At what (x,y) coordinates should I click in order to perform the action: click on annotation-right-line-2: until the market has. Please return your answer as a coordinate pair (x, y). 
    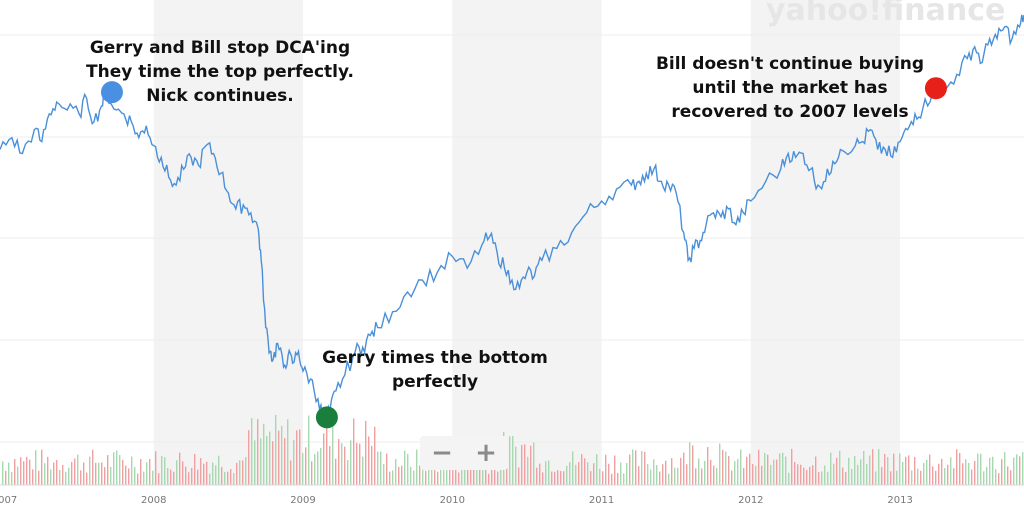
    Looking at the image, I should click on (790, 88).